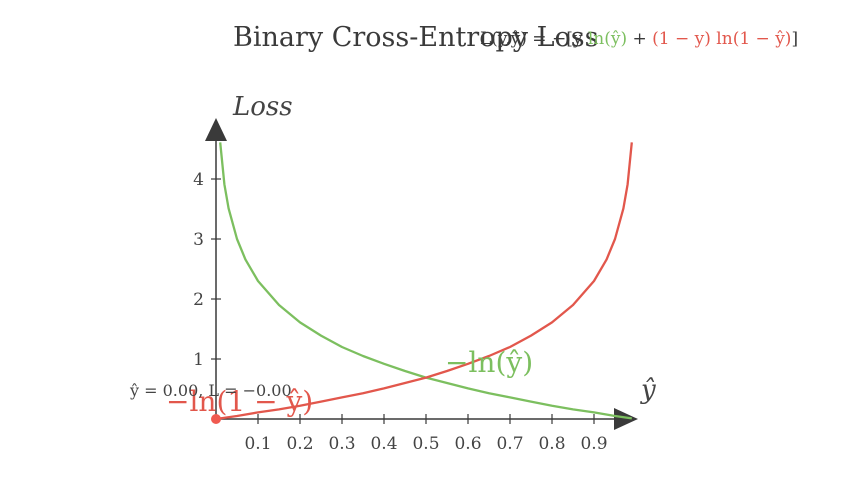 This screenshot has height=480, width=854. Describe the element at coordinates (534, 39) in the screenshot. I see `formula-prefix: L(y,ŷ) = −[y` at that location.